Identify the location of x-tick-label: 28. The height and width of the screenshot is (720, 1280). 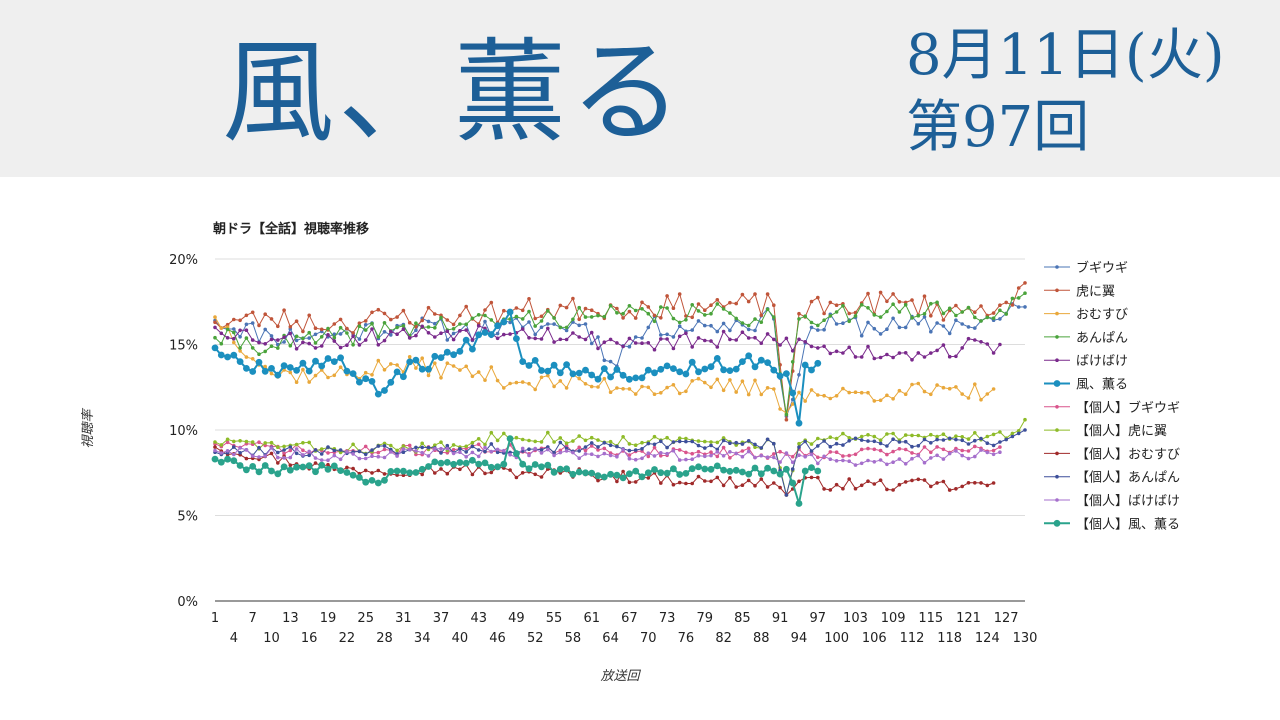
(384, 638).